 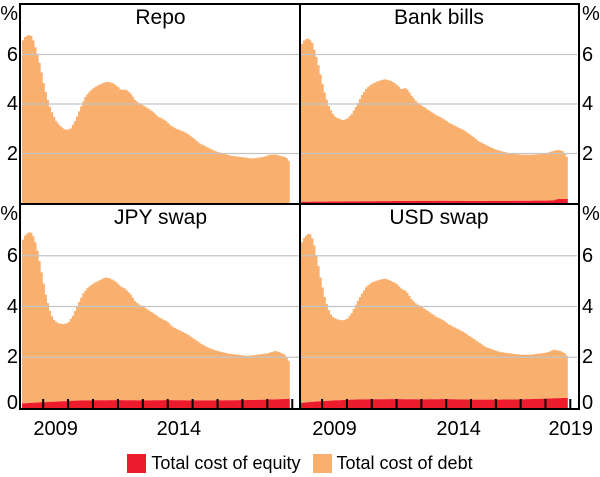 I want to click on legend: Total cost of equity Total cost of debt, so click(x=300, y=463).